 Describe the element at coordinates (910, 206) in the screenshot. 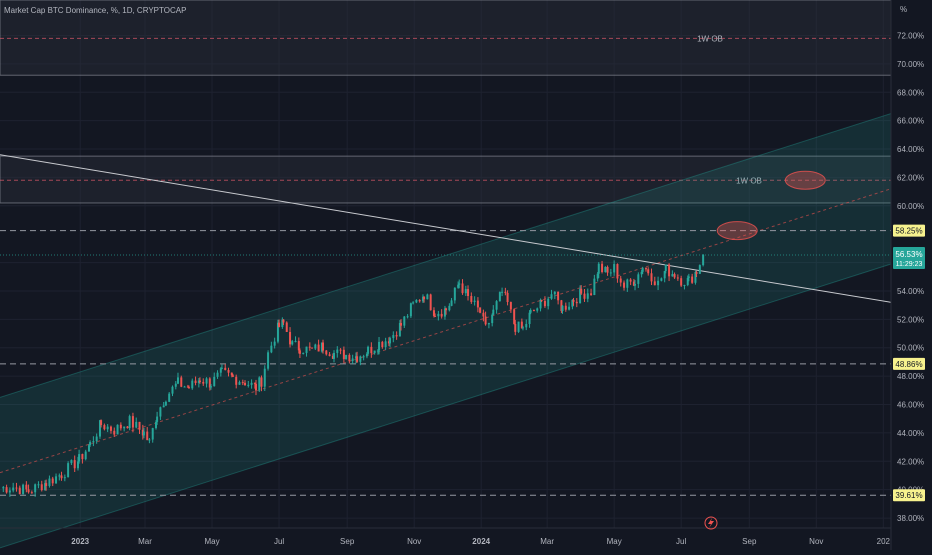

I see `price-axis-tick: 60.00%` at that location.